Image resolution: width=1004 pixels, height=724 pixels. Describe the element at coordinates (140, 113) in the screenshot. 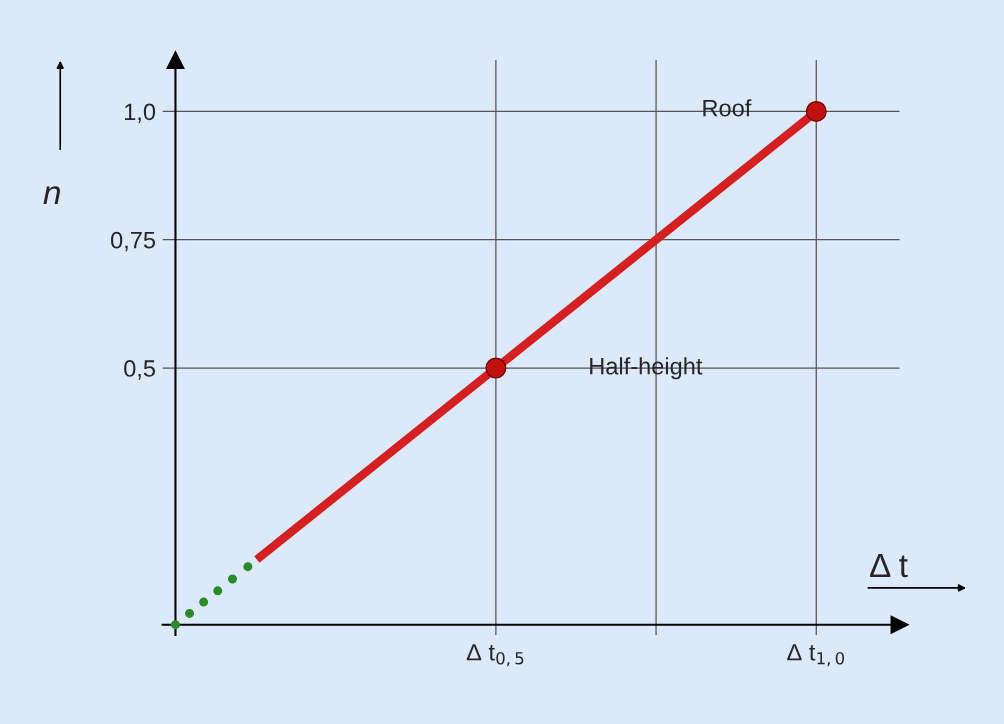

I see `y-tick-label: 1,0` at that location.